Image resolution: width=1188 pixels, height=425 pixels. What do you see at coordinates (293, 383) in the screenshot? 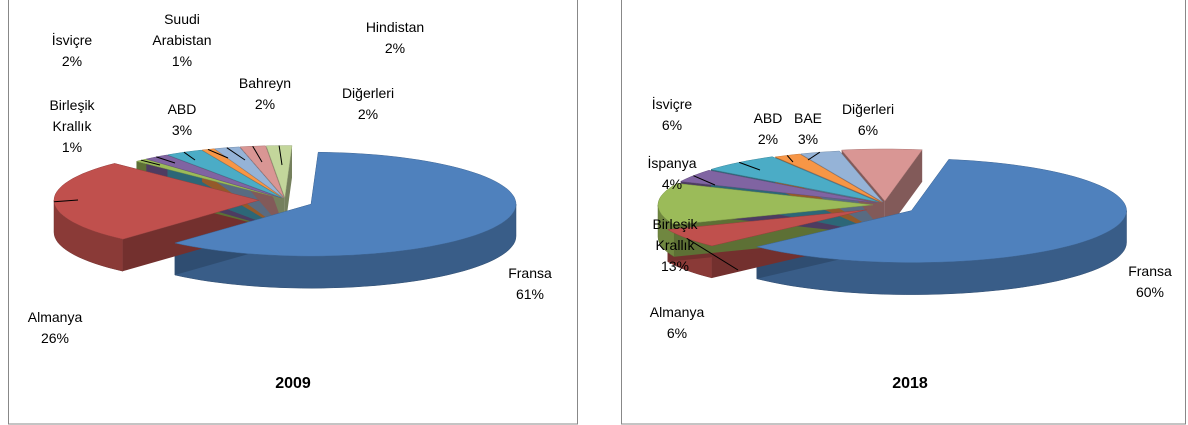
I see `chart-title: 2009` at bounding box center [293, 383].